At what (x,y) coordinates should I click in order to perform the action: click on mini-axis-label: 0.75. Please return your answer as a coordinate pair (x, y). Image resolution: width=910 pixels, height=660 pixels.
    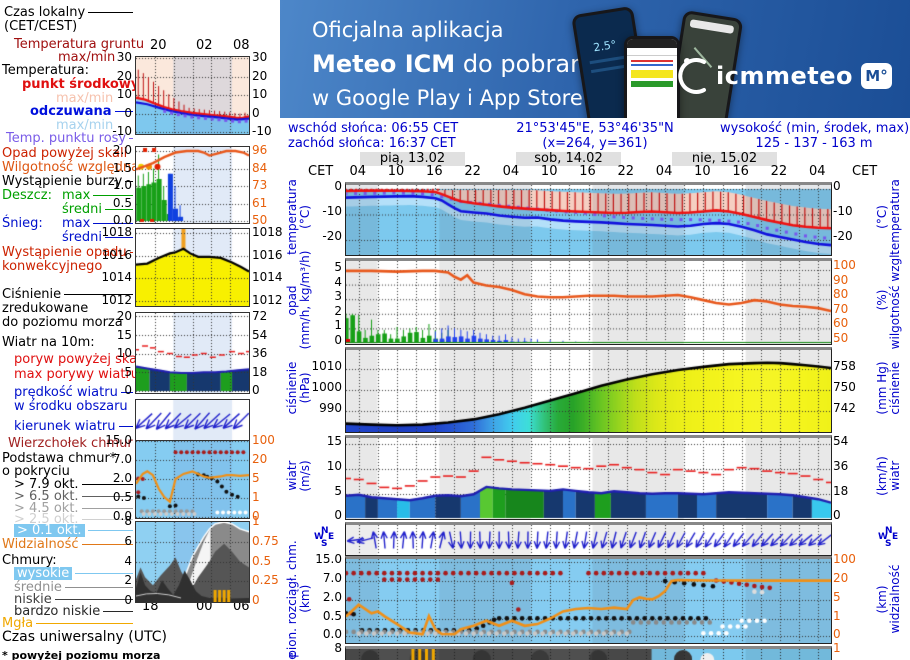
    Looking at the image, I should click on (265, 541).